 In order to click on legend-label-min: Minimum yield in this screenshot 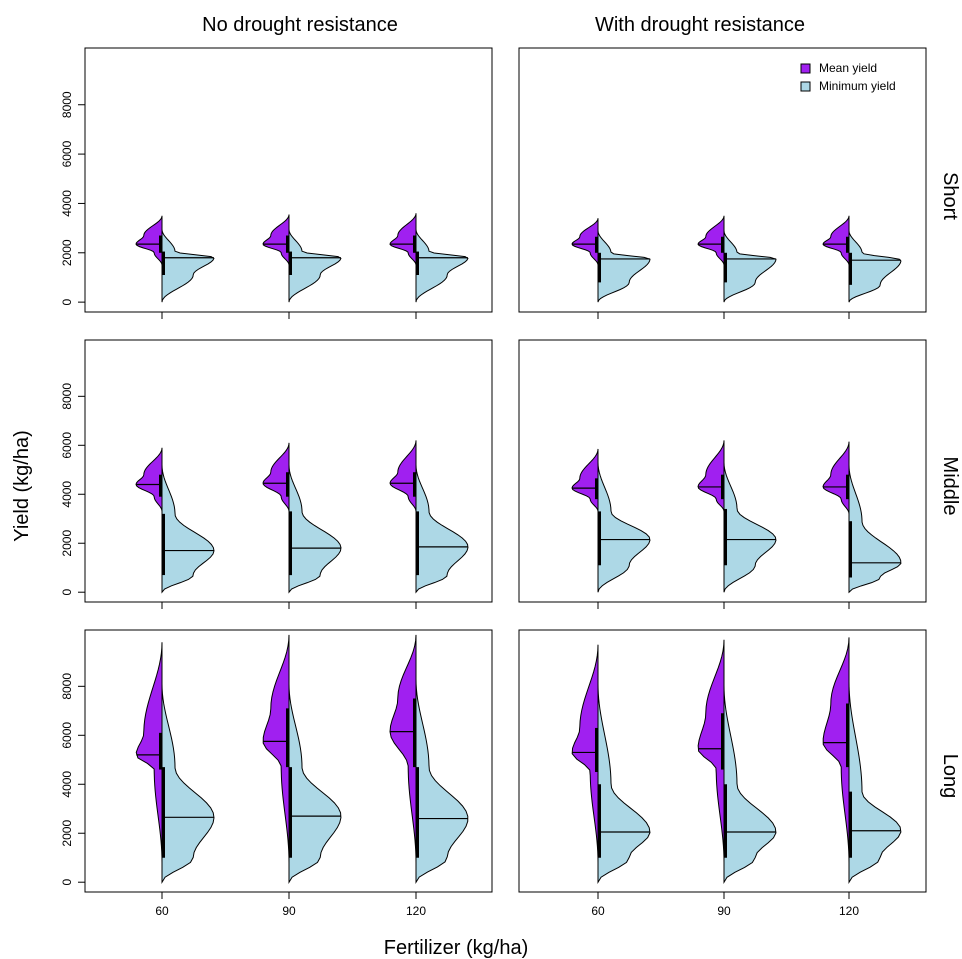, I will do `click(857, 86)`.